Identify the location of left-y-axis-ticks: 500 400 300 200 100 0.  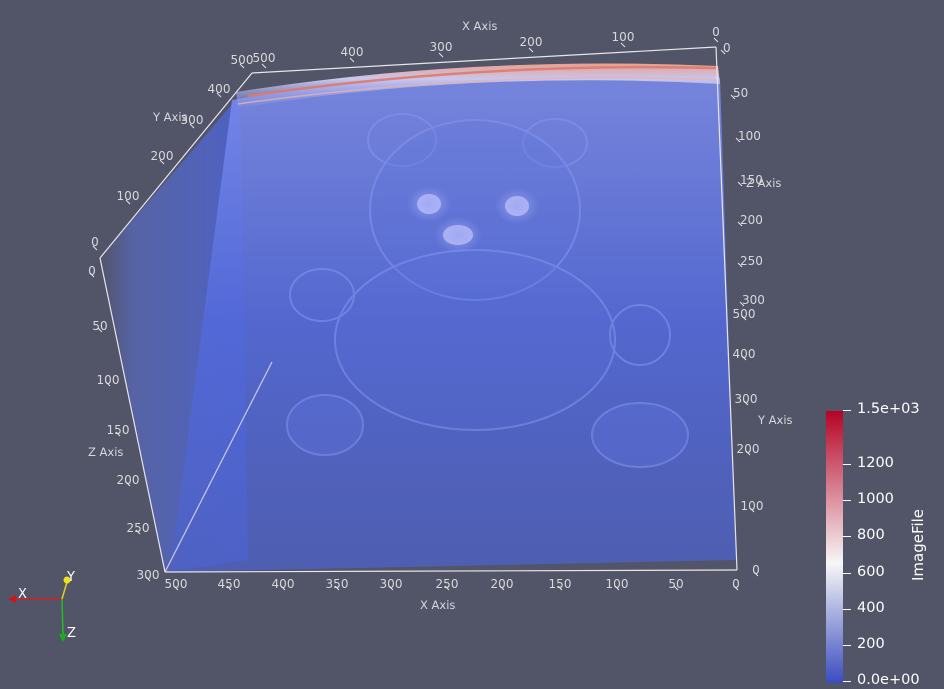
(172, 152).